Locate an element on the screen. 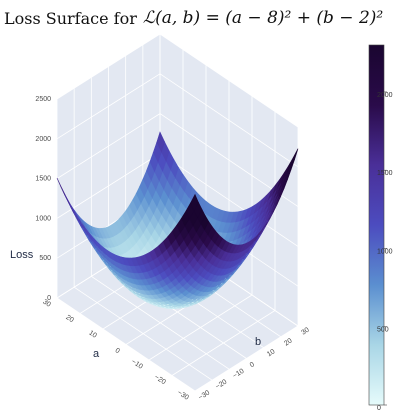 The image size is (403, 411). z-tick-label: 500 is located at coordinates (45, 258).